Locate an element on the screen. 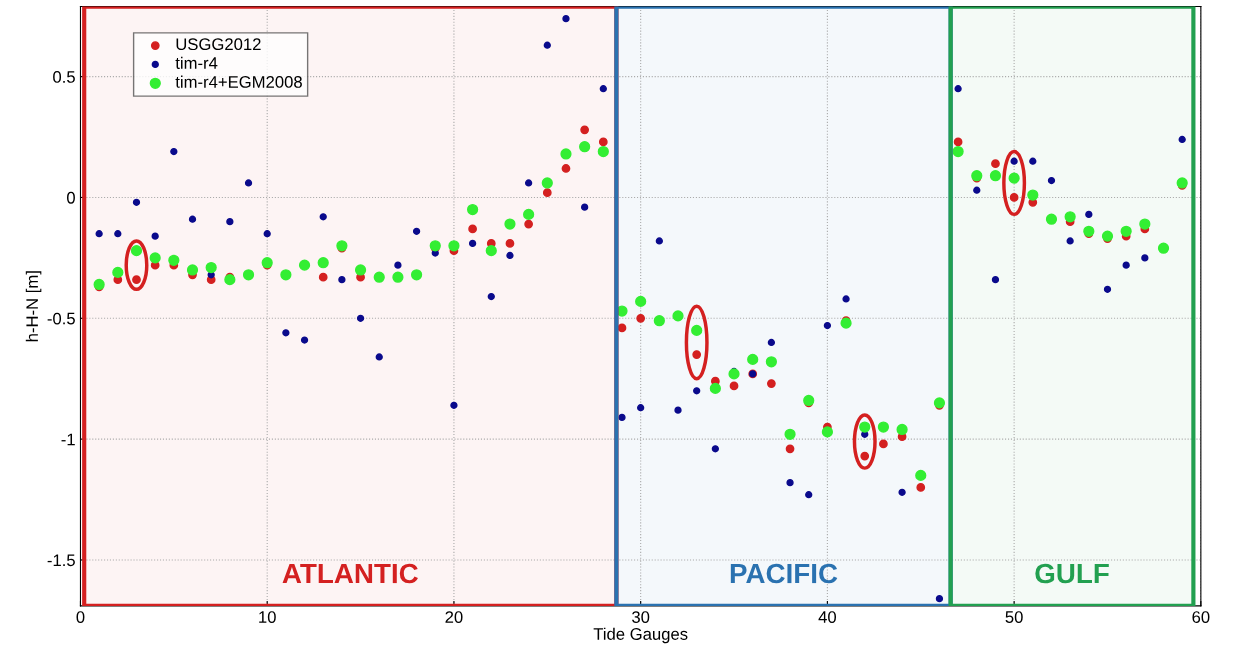 This screenshot has height=655, width=1238. legend-label: tim-r4 is located at coordinates (196, 62).